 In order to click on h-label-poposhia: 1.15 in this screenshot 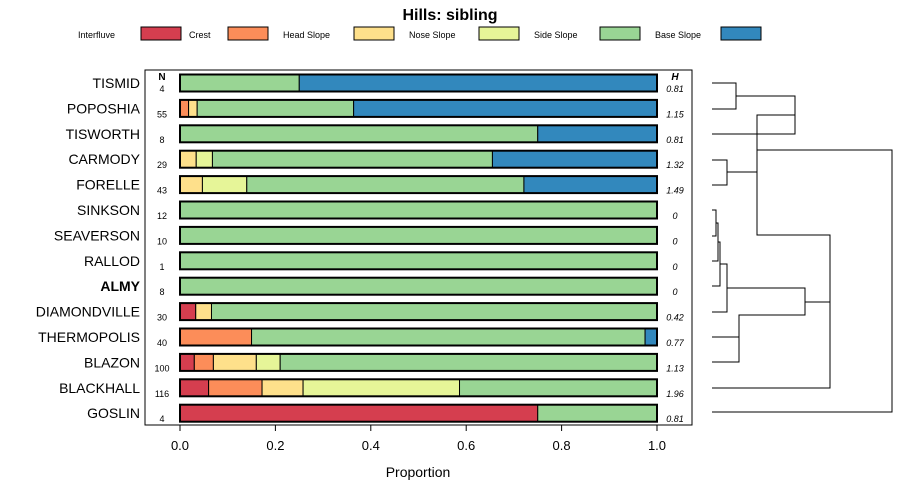, I will do `click(675, 114)`.